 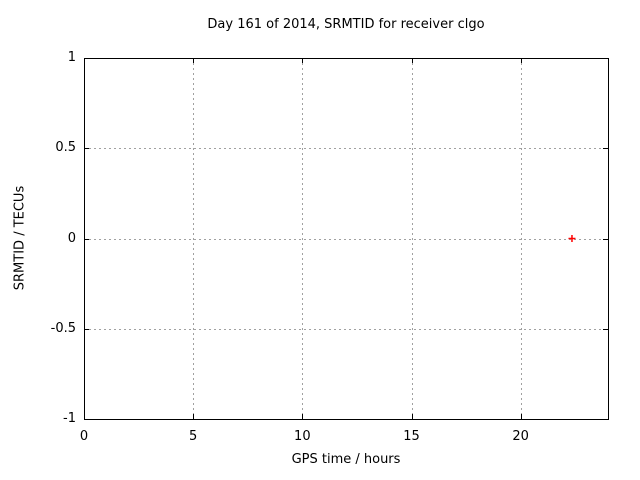 What do you see at coordinates (71, 238) in the screenshot?
I see `y-tick-label: 0` at bounding box center [71, 238].